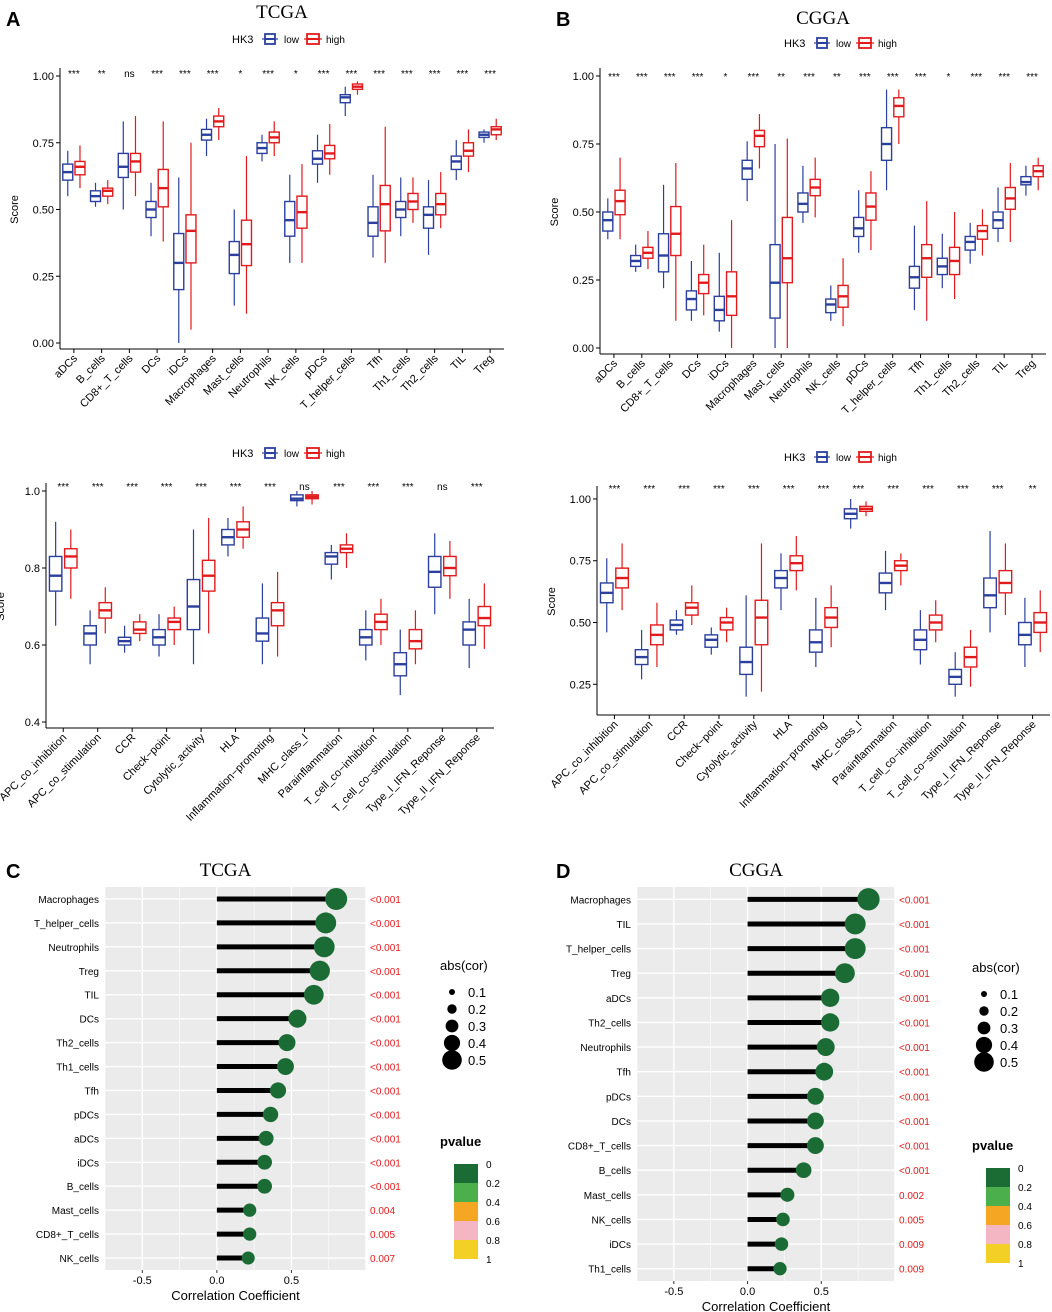 Image resolution: width=1052 pixels, height=1312 pixels. I want to click on pvalue-tick-label: 0.2, so click(493, 1184).